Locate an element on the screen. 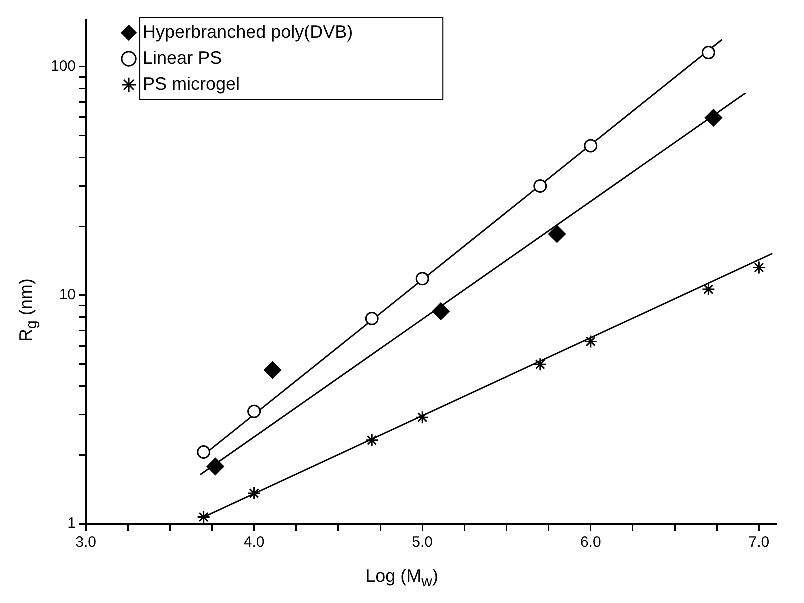  x-axis-title: Log (M$_{w}$) is located at coordinates (402, 578).